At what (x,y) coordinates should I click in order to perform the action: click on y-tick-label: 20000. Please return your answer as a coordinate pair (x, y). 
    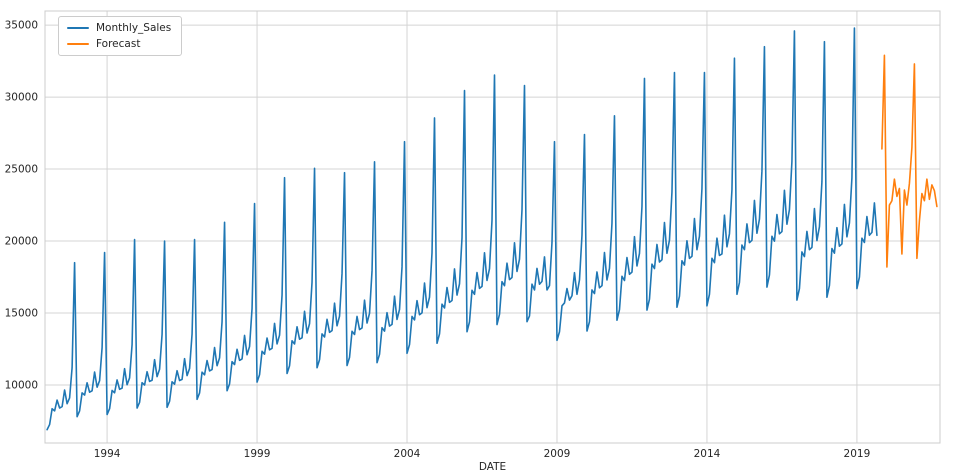
    Looking at the image, I should click on (21, 242).